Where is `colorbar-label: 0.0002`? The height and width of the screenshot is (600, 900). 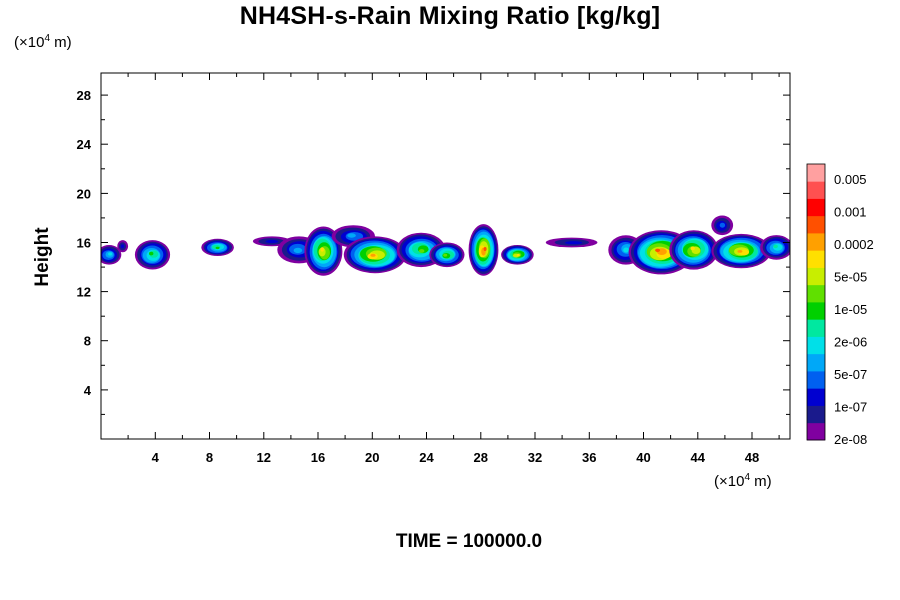
colorbar-label: 0.0002 is located at coordinates (854, 244).